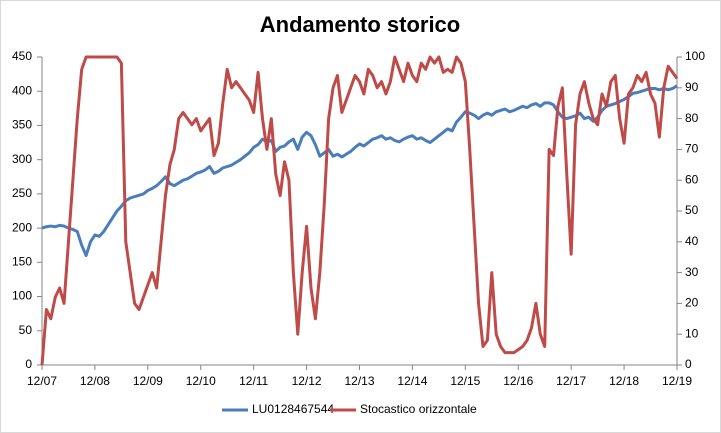 The height and width of the screenshot is (433, 721). I want to click on x-tick-label: 12/12, so click(307, 381).